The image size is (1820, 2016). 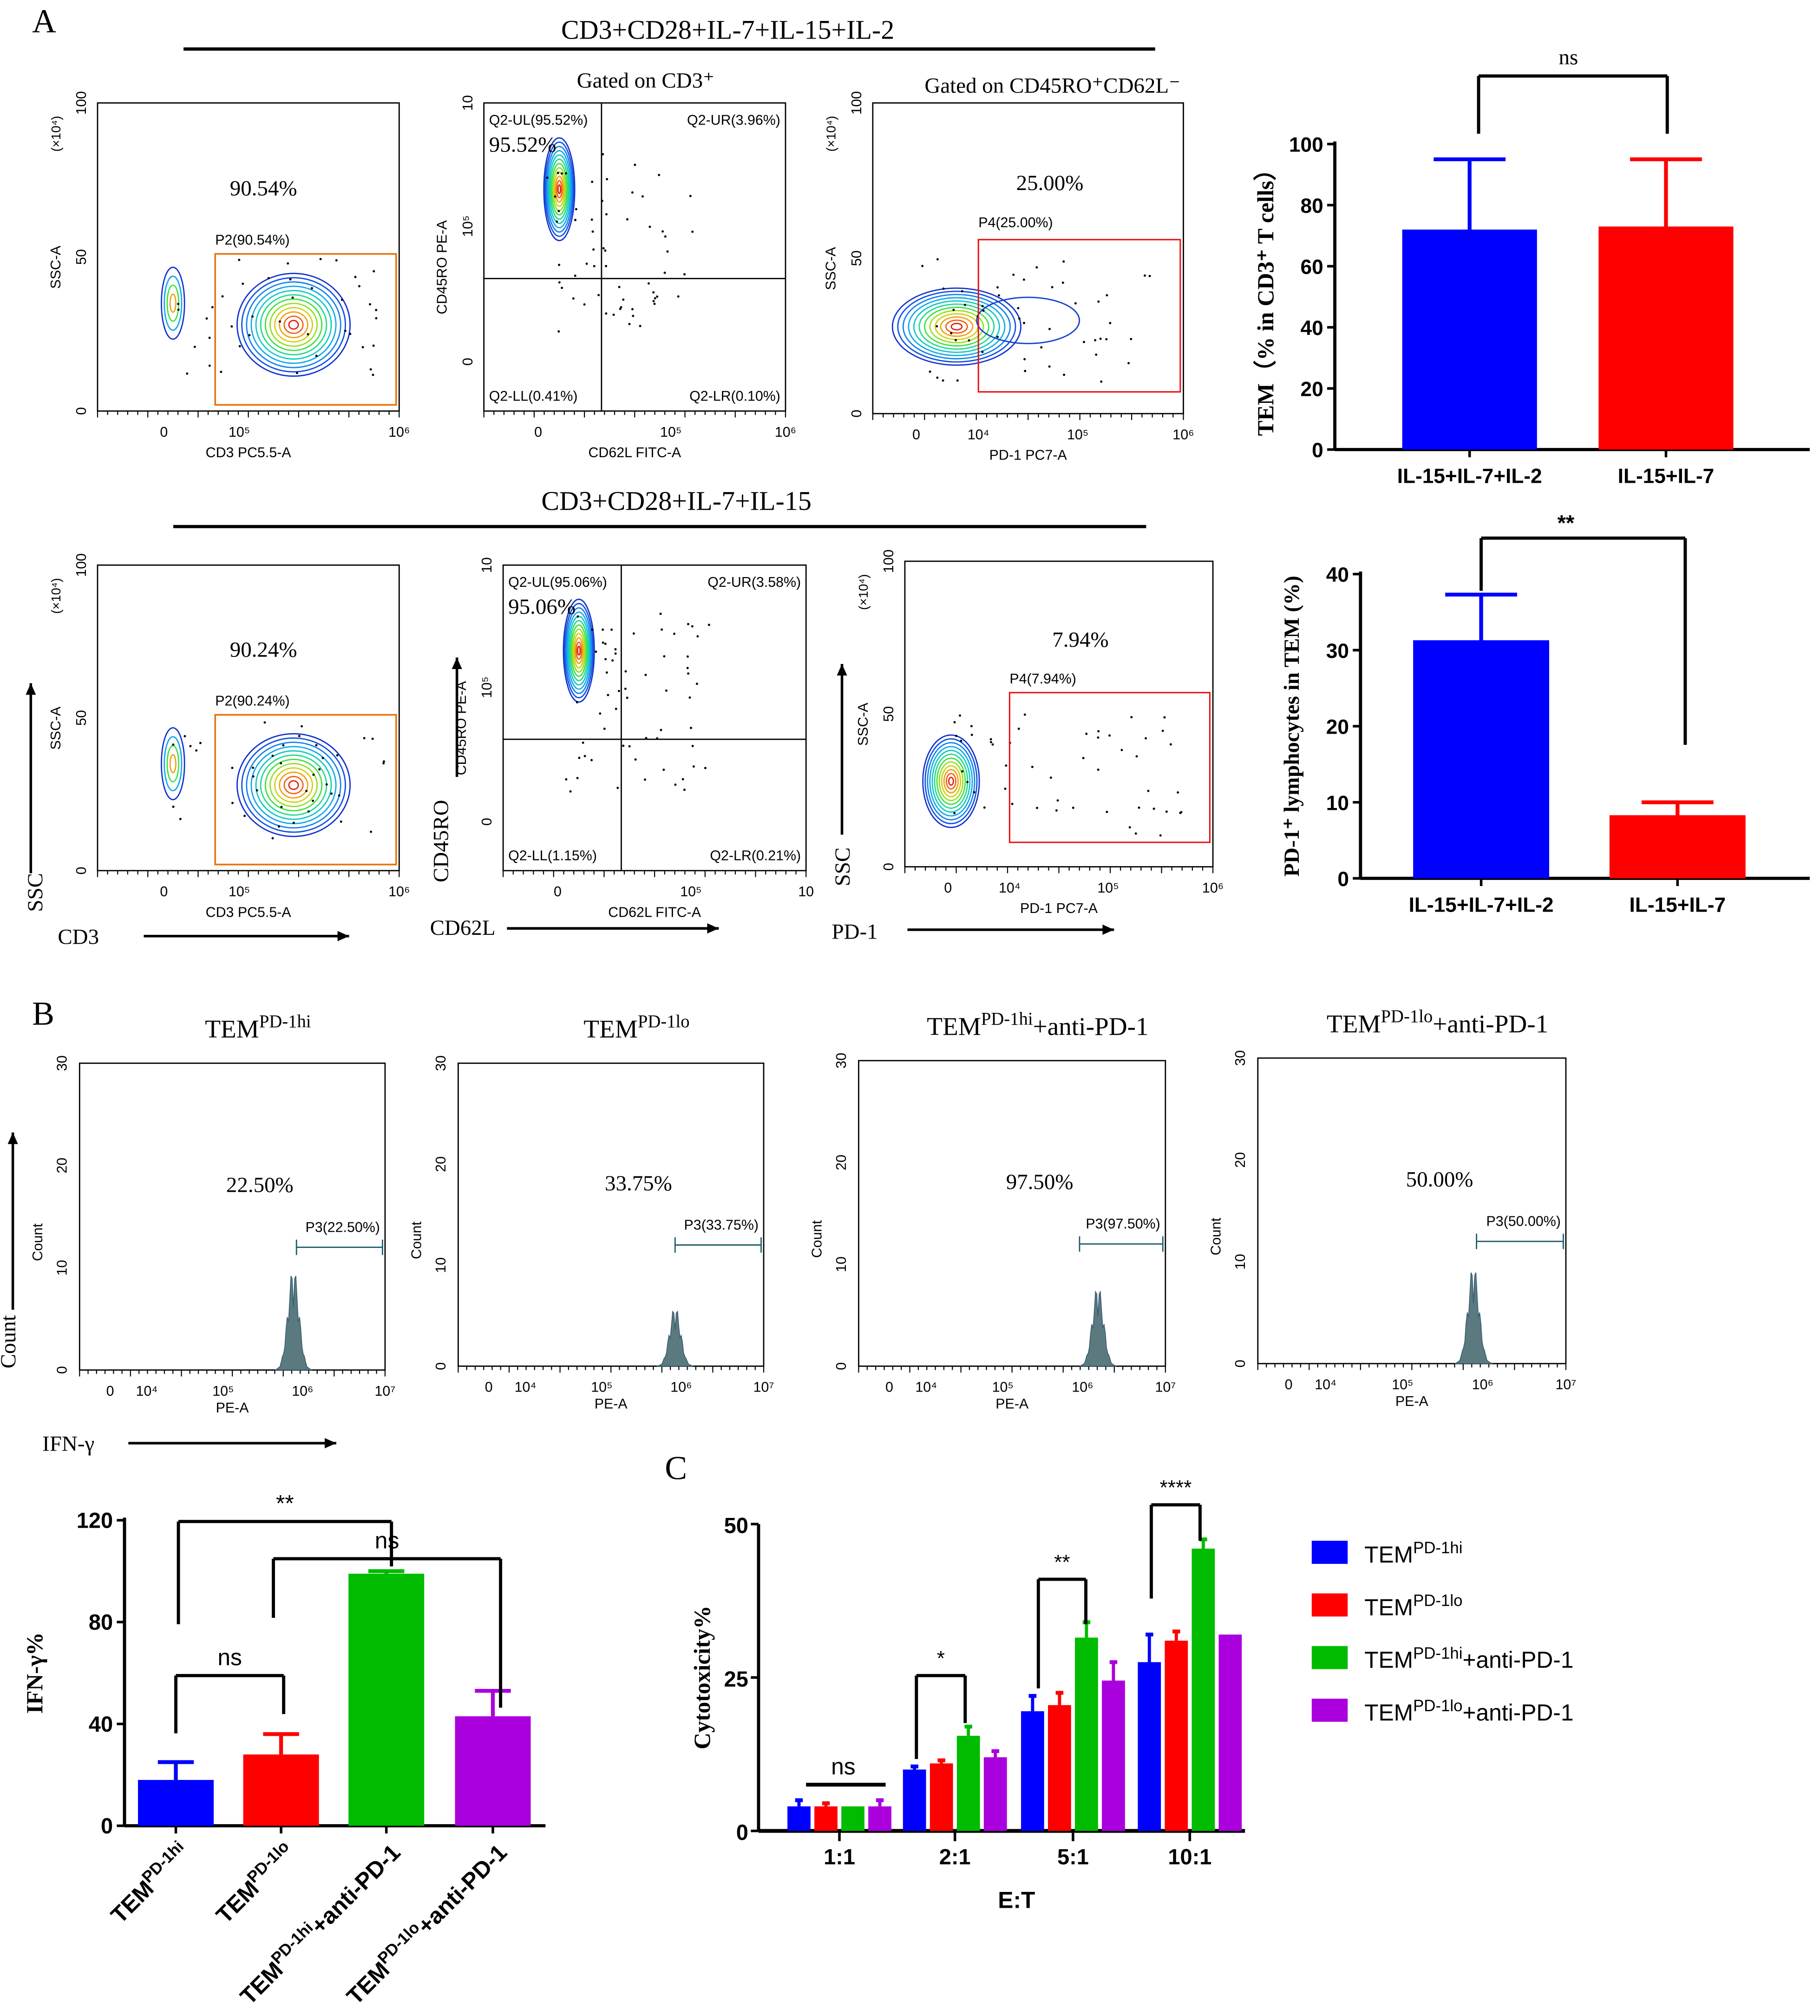 I want to click on legend-swatch, so click(x=1329, y=1605).